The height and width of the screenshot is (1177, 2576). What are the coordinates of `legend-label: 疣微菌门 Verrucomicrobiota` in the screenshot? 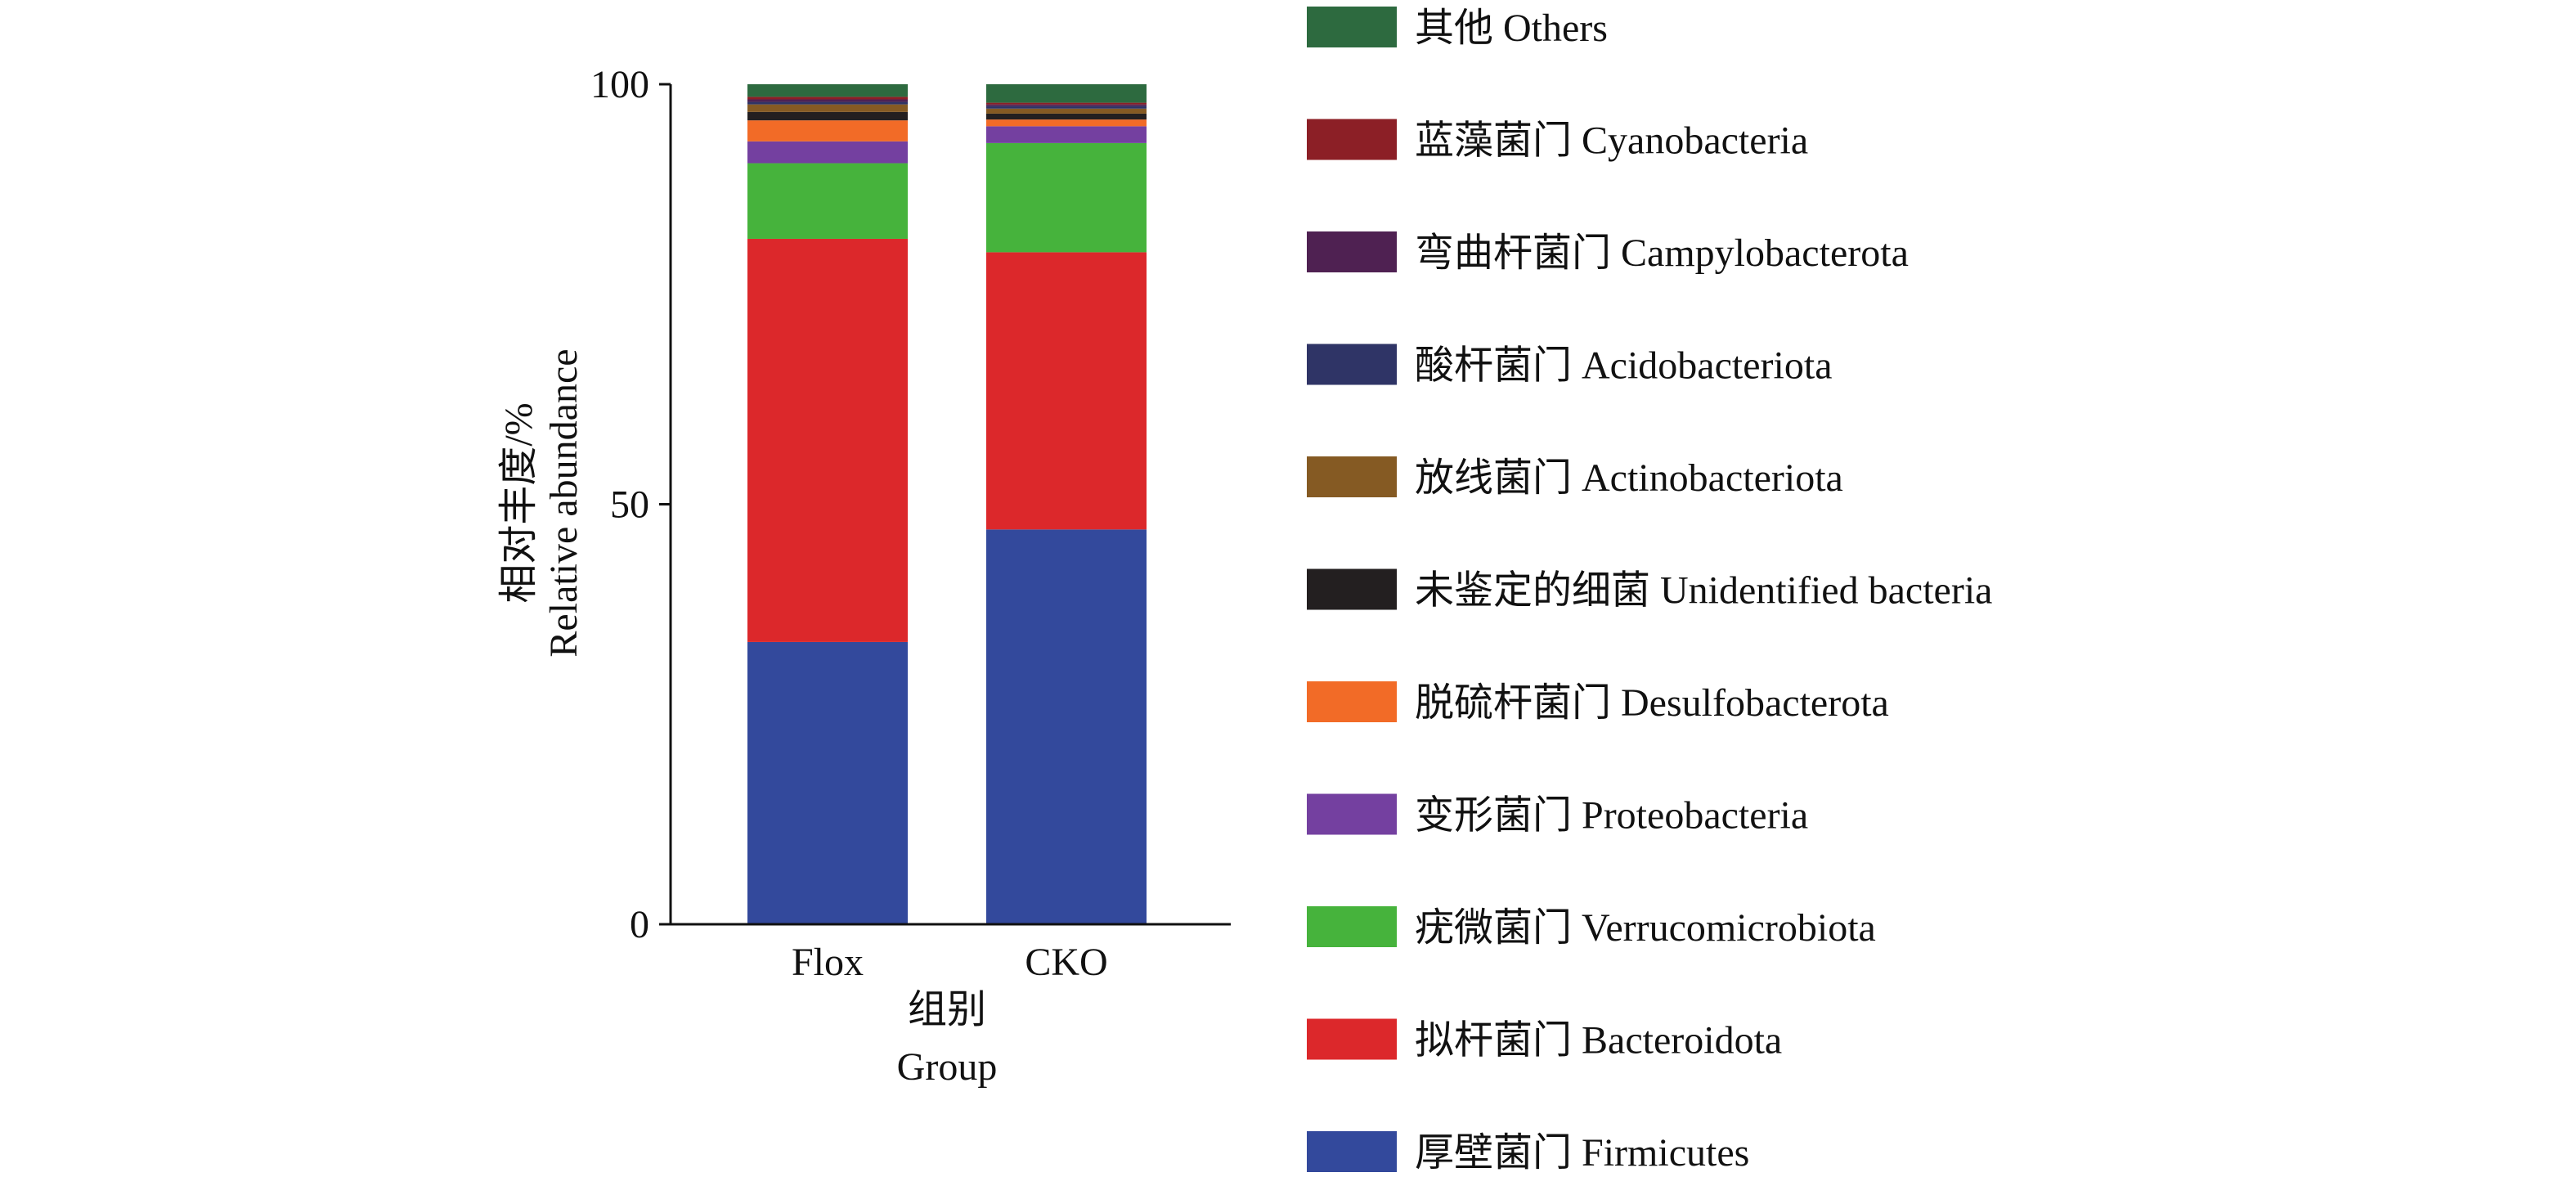 It's located at (1645, 928).